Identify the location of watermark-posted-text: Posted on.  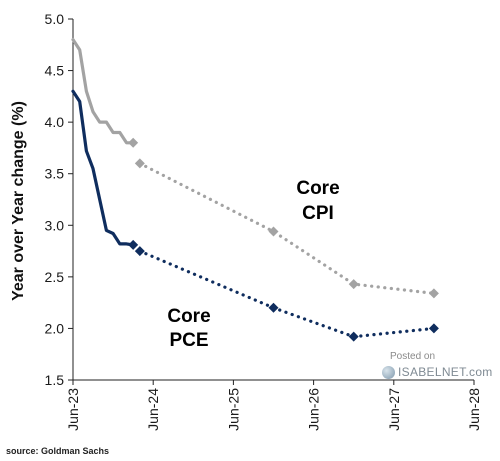
(413, 356).